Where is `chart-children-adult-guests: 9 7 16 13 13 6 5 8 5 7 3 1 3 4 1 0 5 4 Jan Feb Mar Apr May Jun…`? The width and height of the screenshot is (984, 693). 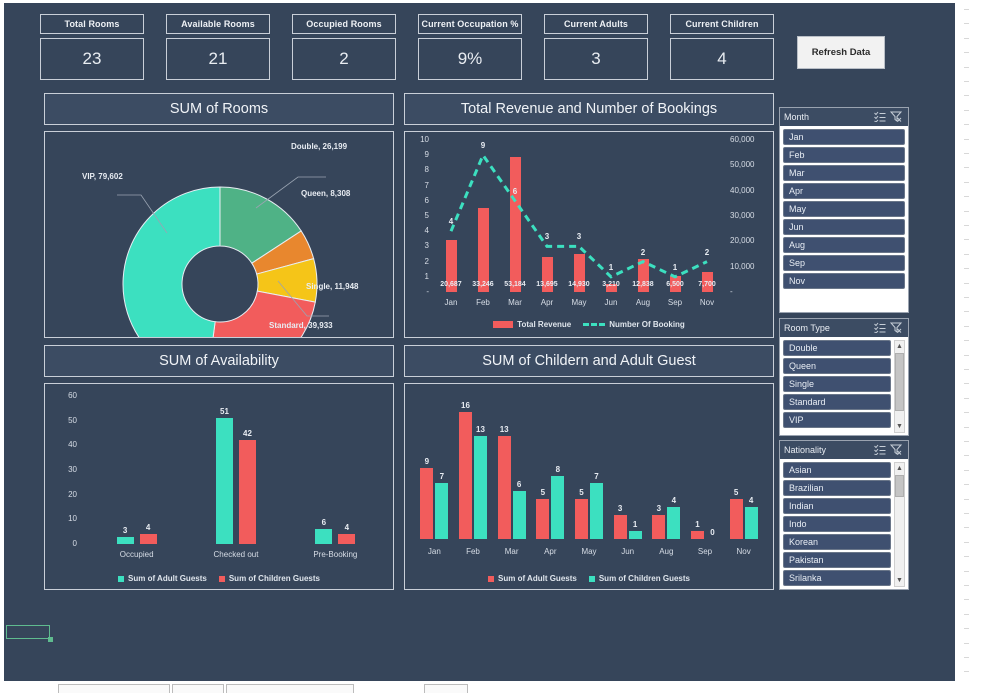 chart-children-adult-guests: 9 7 16 13 13 6 5 8 5 7 3 1 3 4 1 0 5 4 Jan Feb Mar Apr May Jun… is located at coordinates (589, 486).